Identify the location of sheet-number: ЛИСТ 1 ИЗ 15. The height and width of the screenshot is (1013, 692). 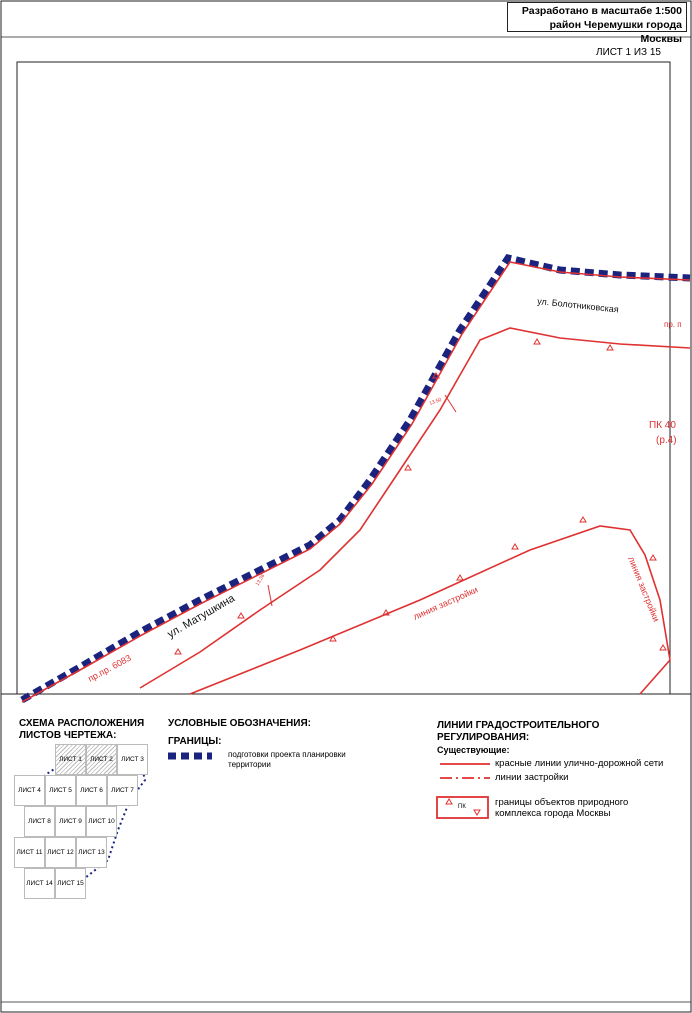
(628, 52).